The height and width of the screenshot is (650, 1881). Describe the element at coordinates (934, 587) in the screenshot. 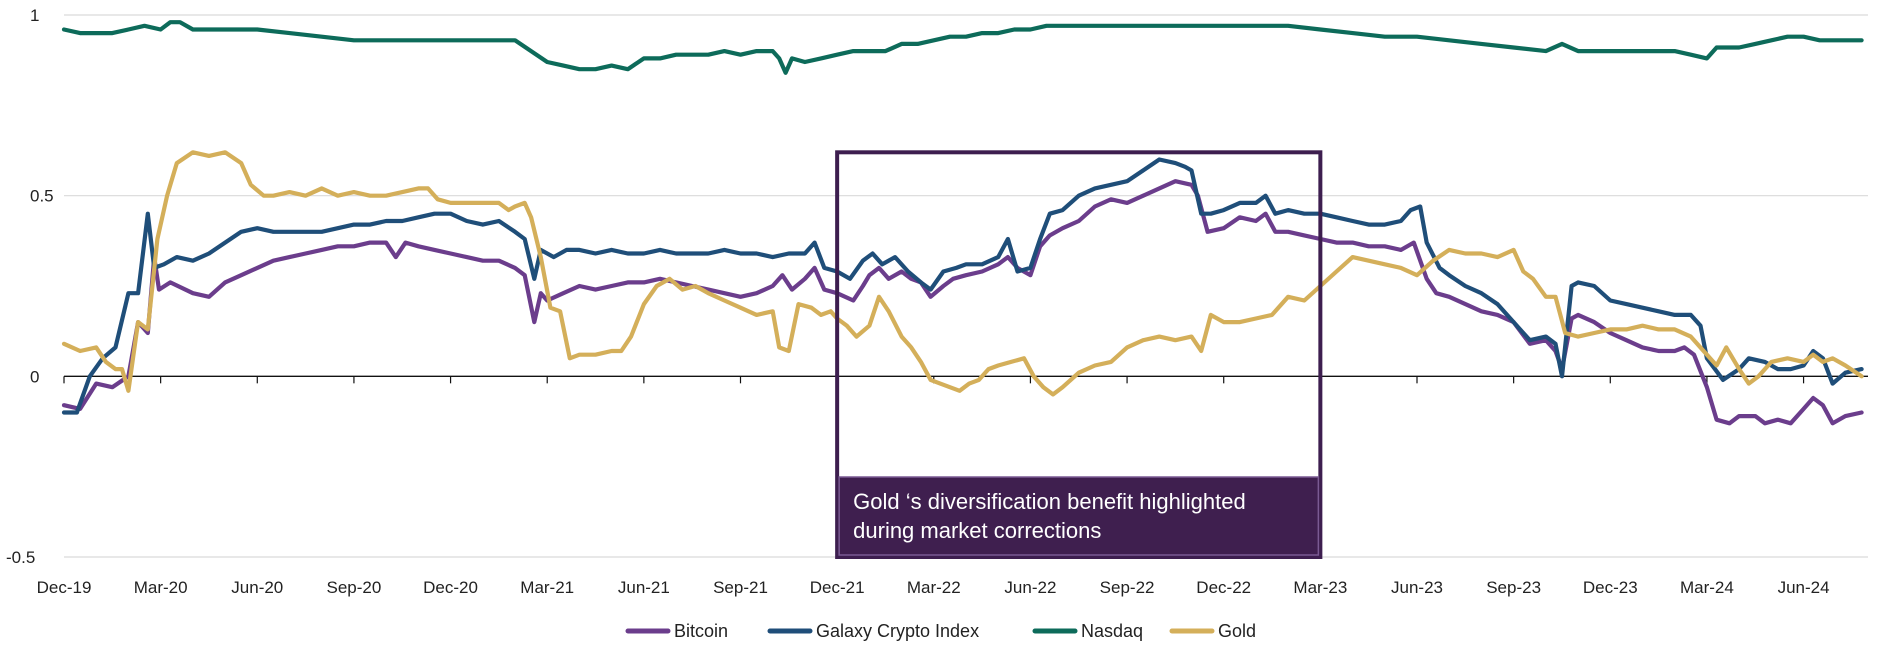

I see `x-tick-label-9: Mar-22` at that location.